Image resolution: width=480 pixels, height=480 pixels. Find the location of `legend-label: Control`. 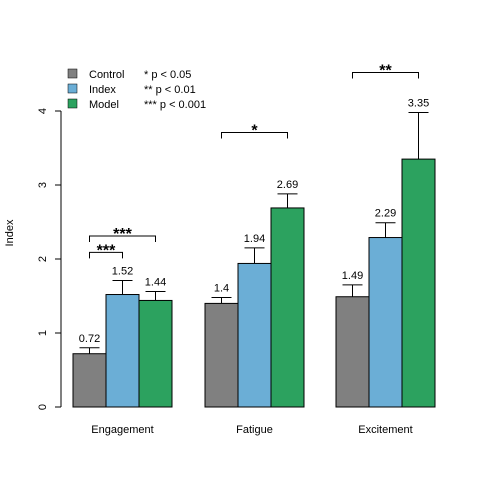

legend-label: Control is located at coordinates (106, 75).